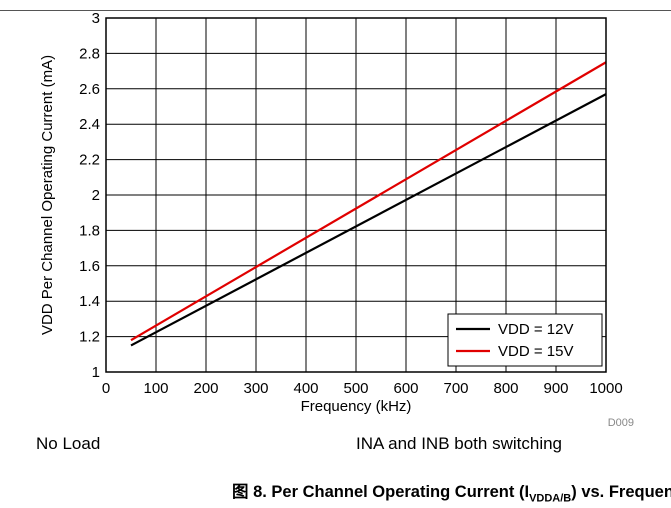  I want to click on x-tick-label: 200, so click(205, 388).